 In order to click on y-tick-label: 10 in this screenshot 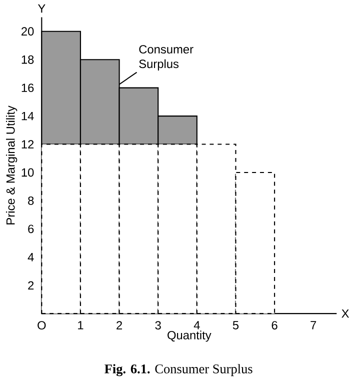, I will do `click(28, 172)`.